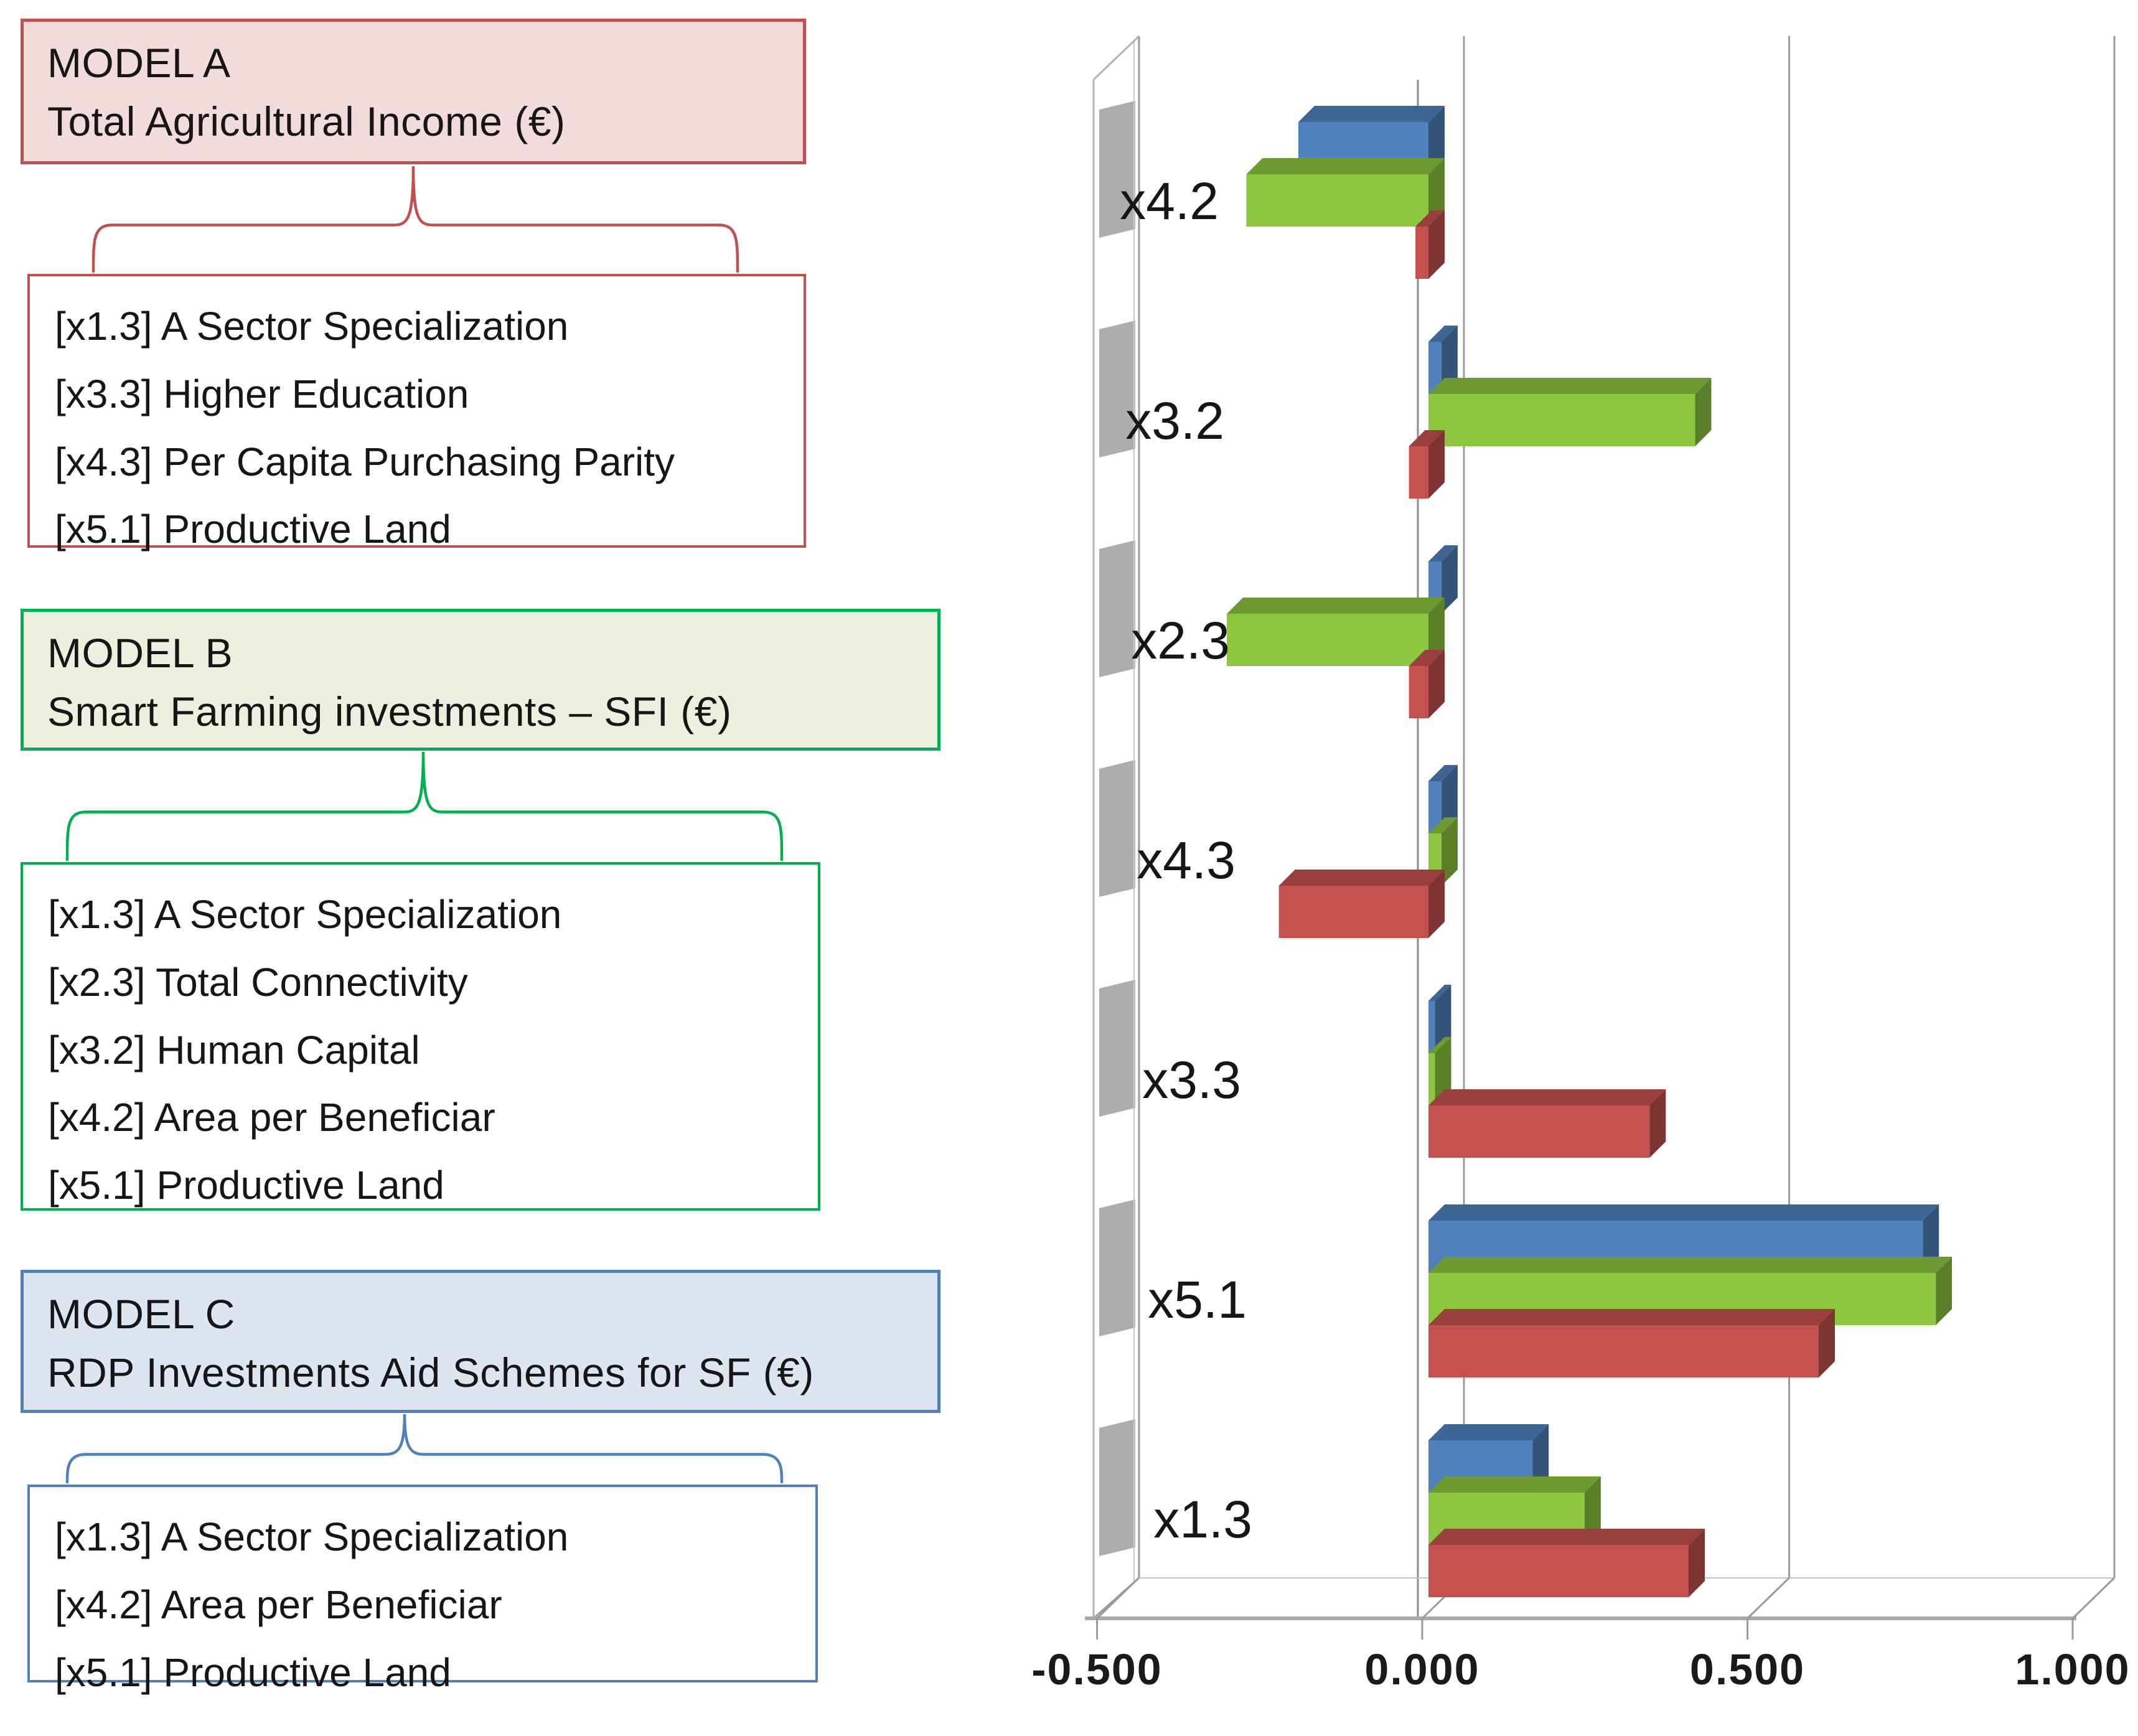 Image resolution: width=2138 pixels, height=1736 pixels. I want to click on model-b-title: MODEL B, so click(140, 653).